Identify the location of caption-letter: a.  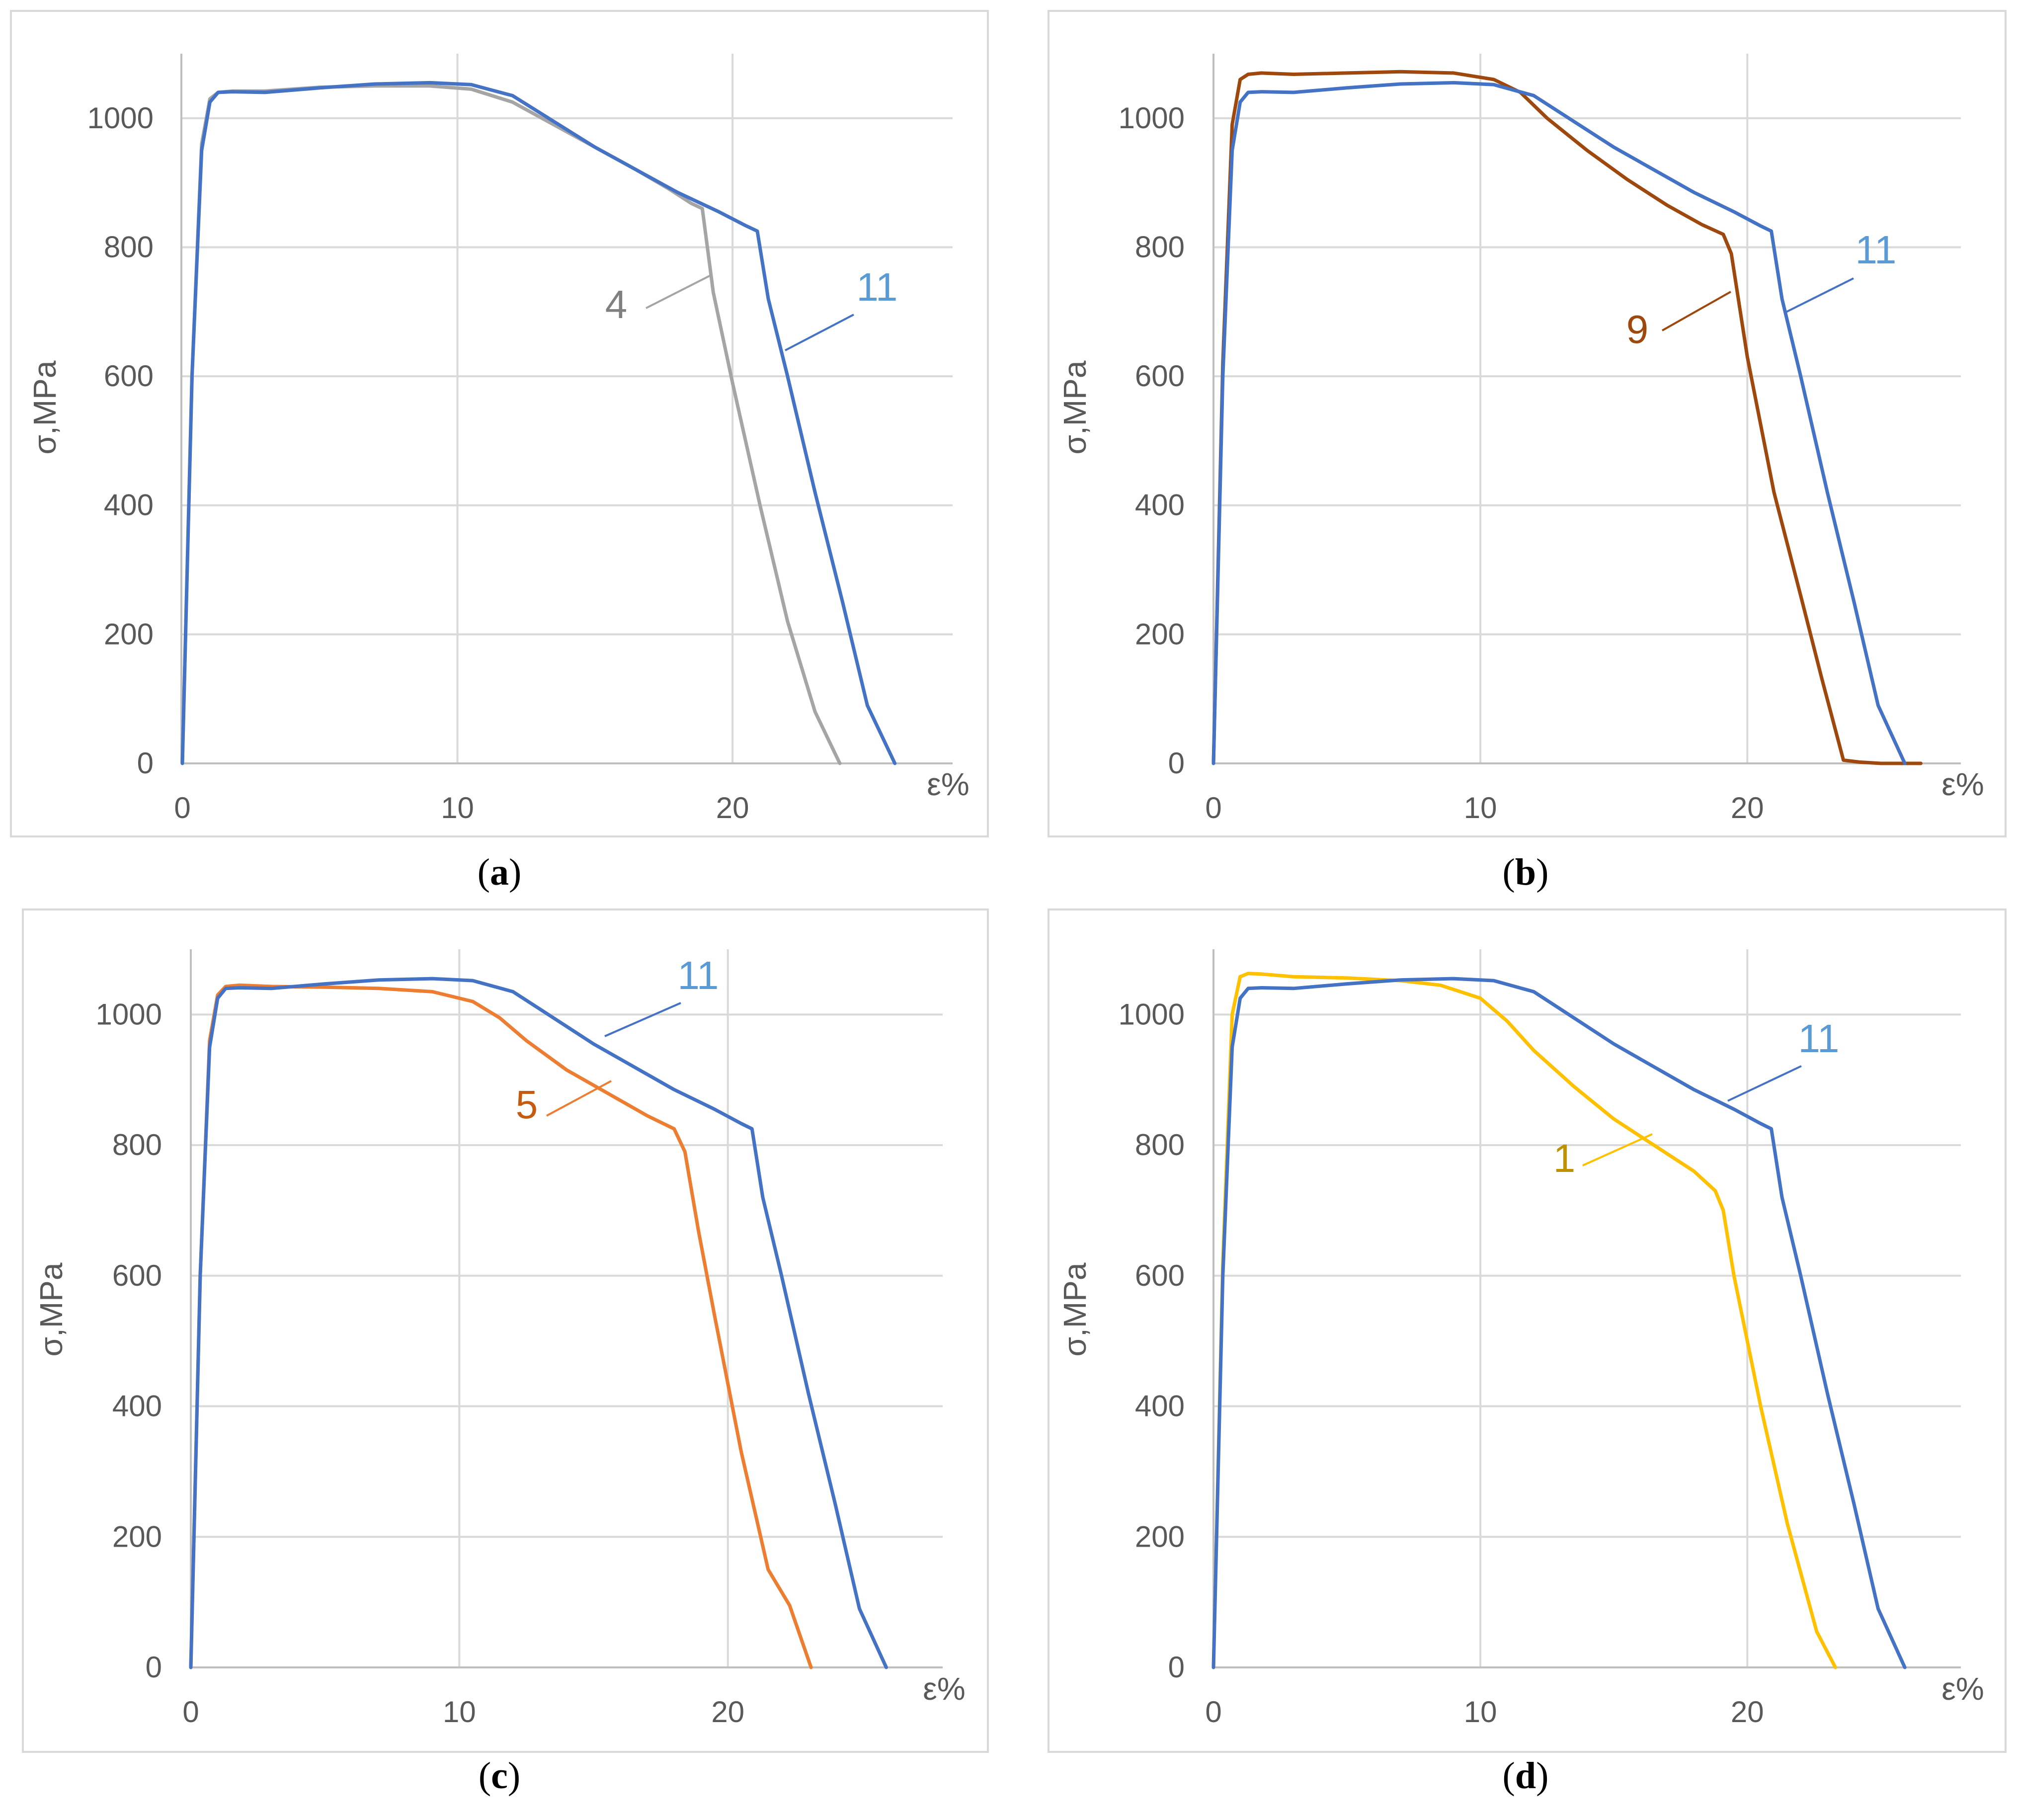
(499, 872).